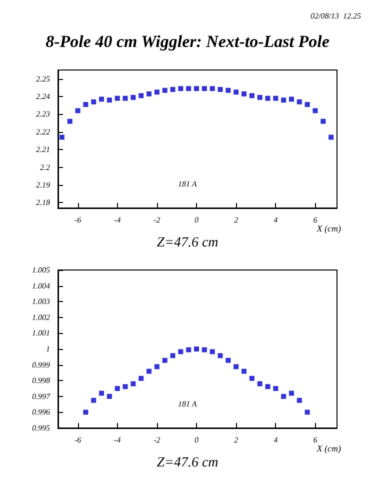 Image resolution: width=375 pixels, height=500 pixels. I want to click on y-tick-label: 1, so click(48, 349).